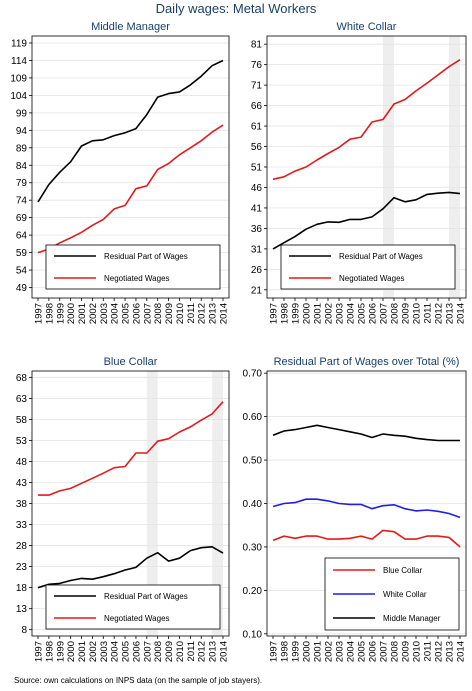  What do you see at coordinates (22, 288) in the screenshot?
I see `y-tick-label: 49` at bounding box center [22, 288].